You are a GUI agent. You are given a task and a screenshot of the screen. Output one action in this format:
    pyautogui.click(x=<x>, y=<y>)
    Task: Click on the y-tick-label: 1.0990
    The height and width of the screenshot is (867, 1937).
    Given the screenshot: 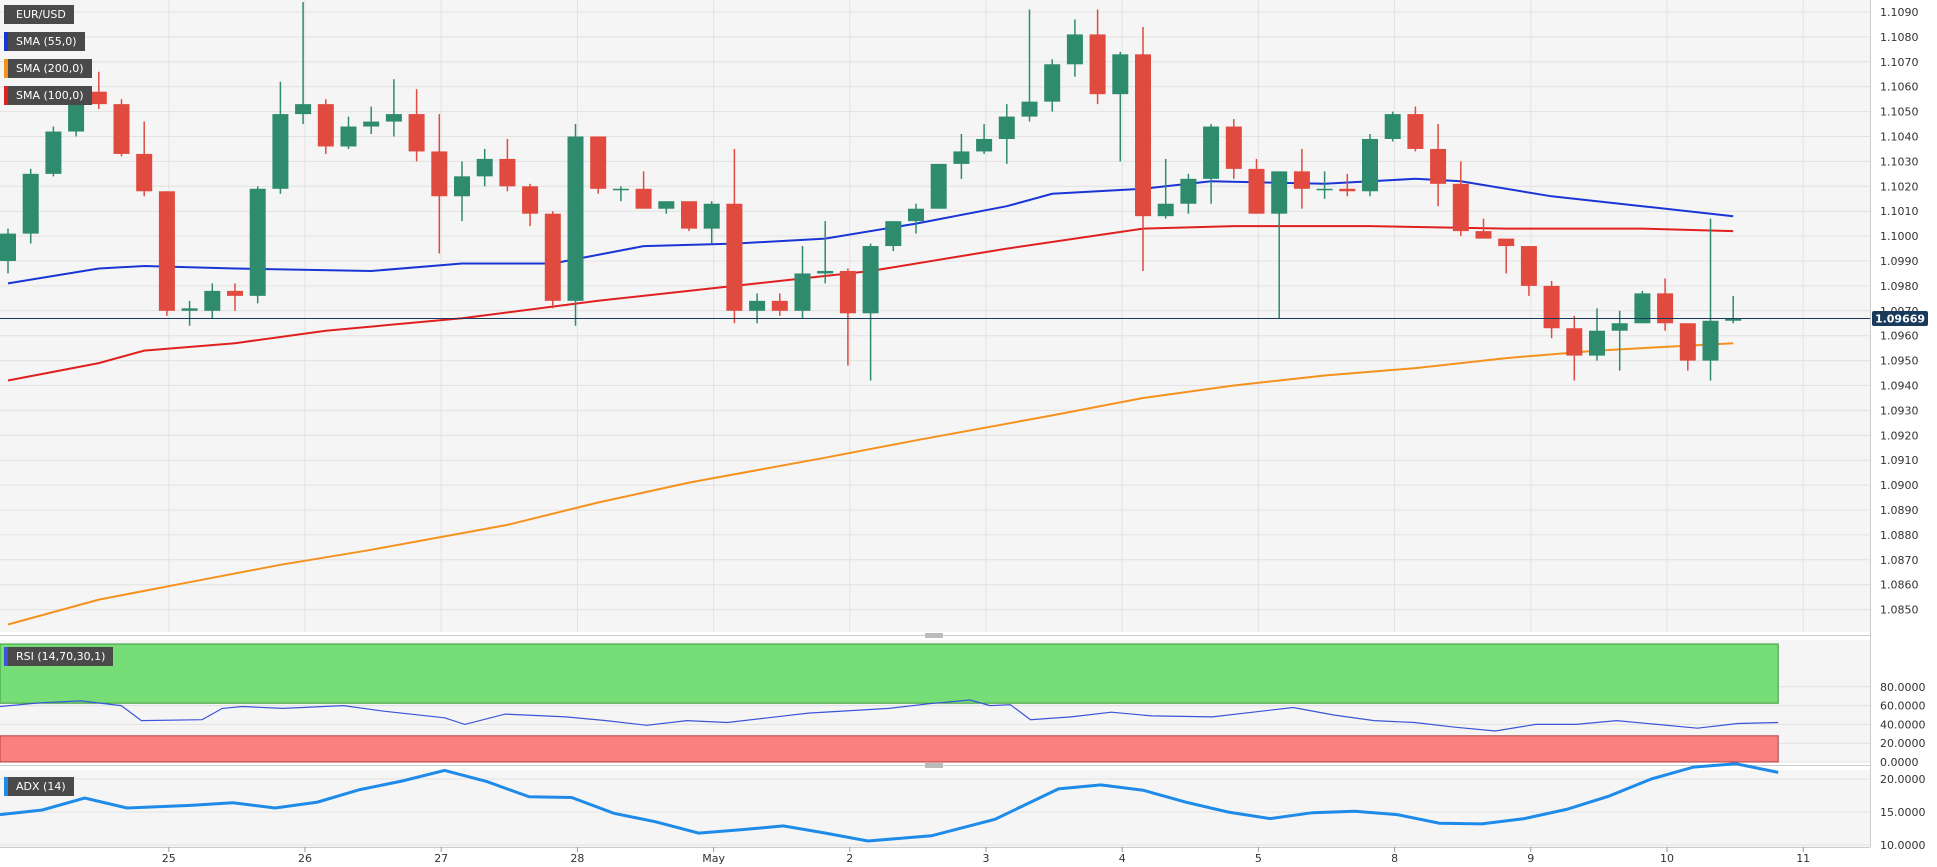 What is the action you would take?
    pyautogui.click(x=1899, y=261)
    